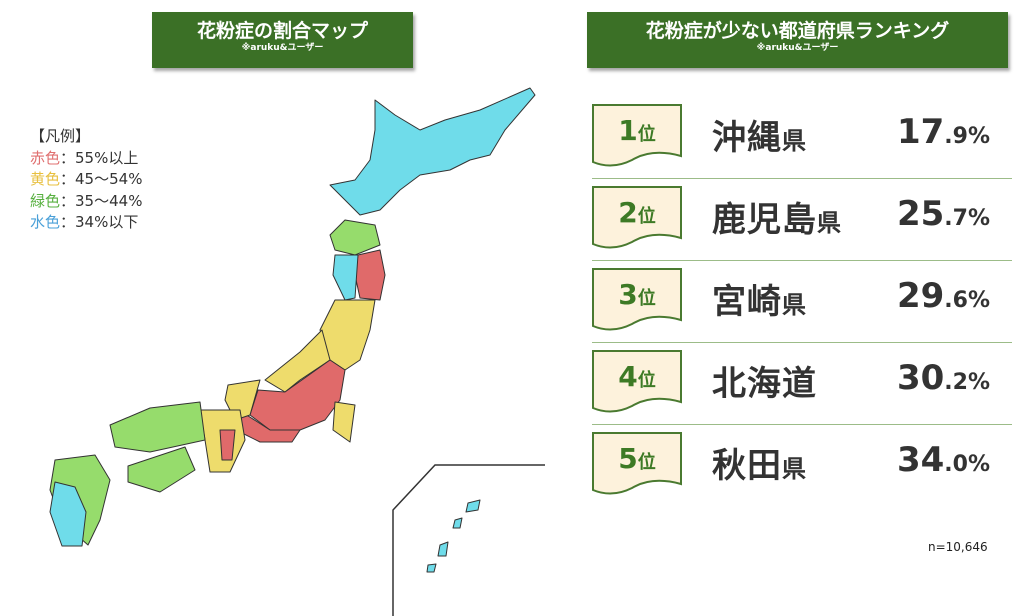  I want to click on legend-item: 黄色：45～54%, so click(86, 180).